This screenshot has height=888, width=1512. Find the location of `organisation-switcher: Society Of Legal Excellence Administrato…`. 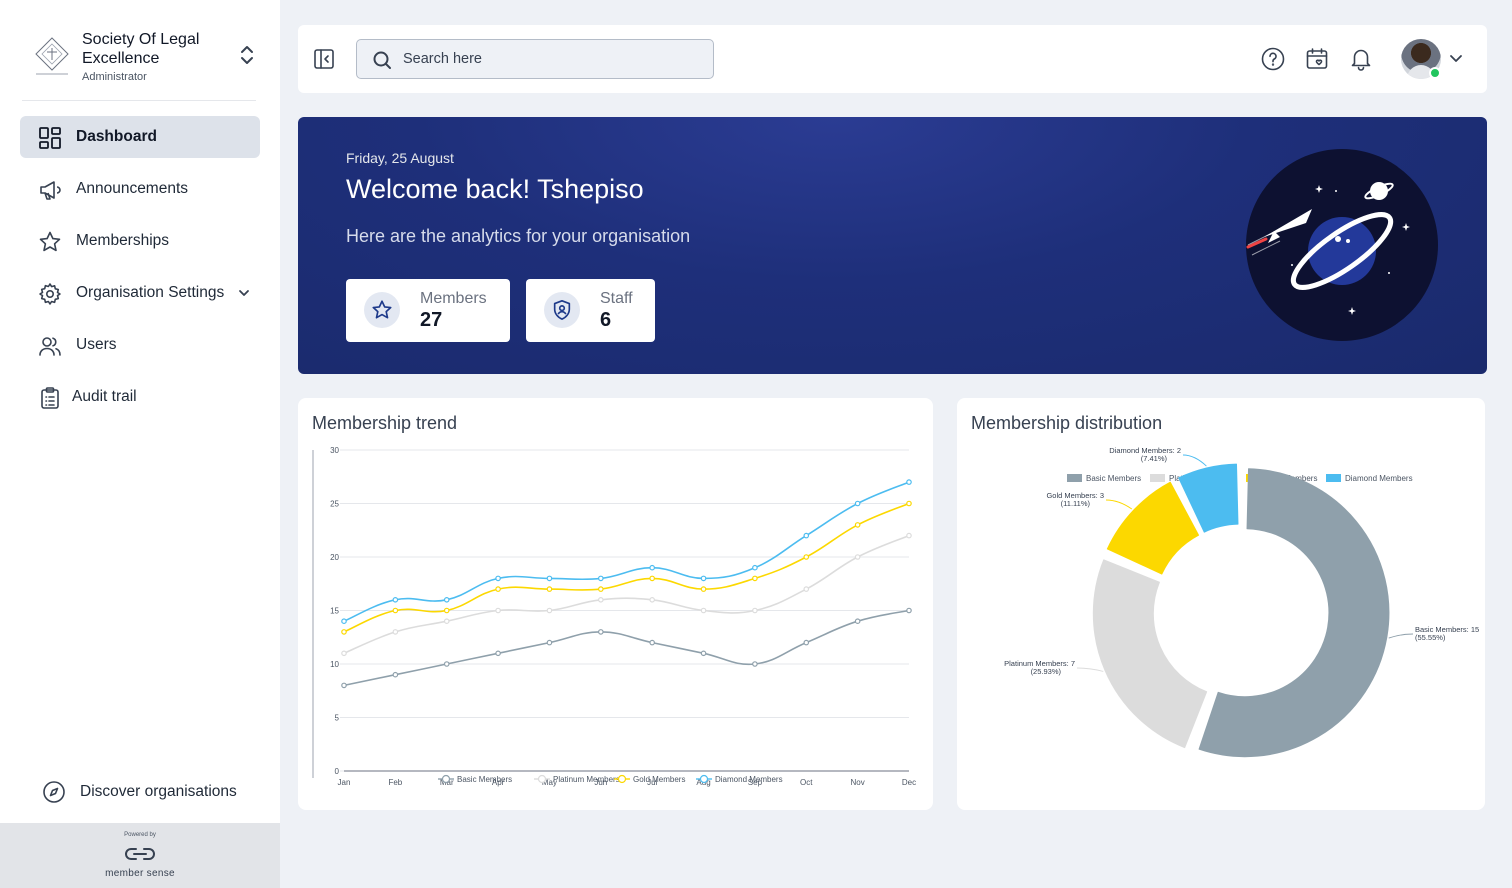

organisation-switcher: Society Of Legal Excellence Administrato… is located at coordinates (145, 57).